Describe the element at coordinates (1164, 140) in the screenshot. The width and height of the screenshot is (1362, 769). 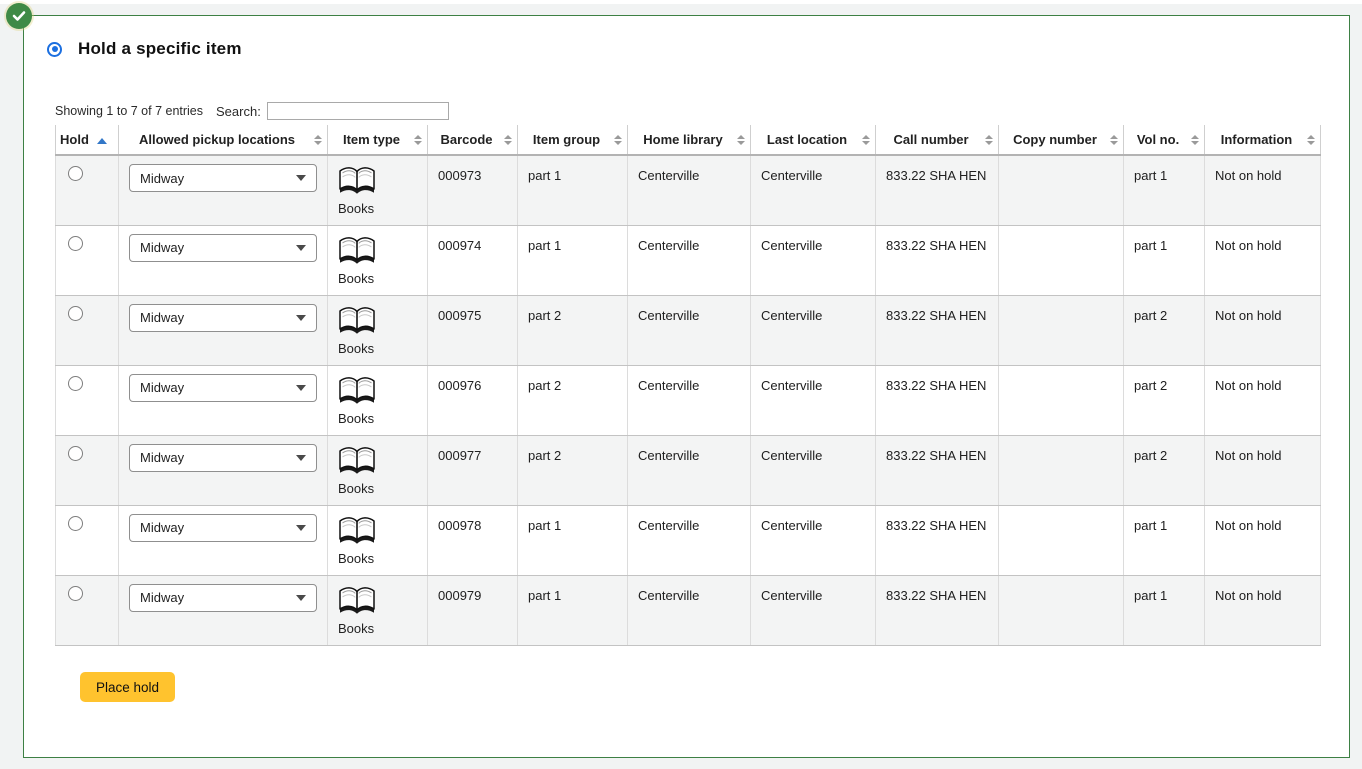
I see `column-header-volno: Vol no.` at that location.